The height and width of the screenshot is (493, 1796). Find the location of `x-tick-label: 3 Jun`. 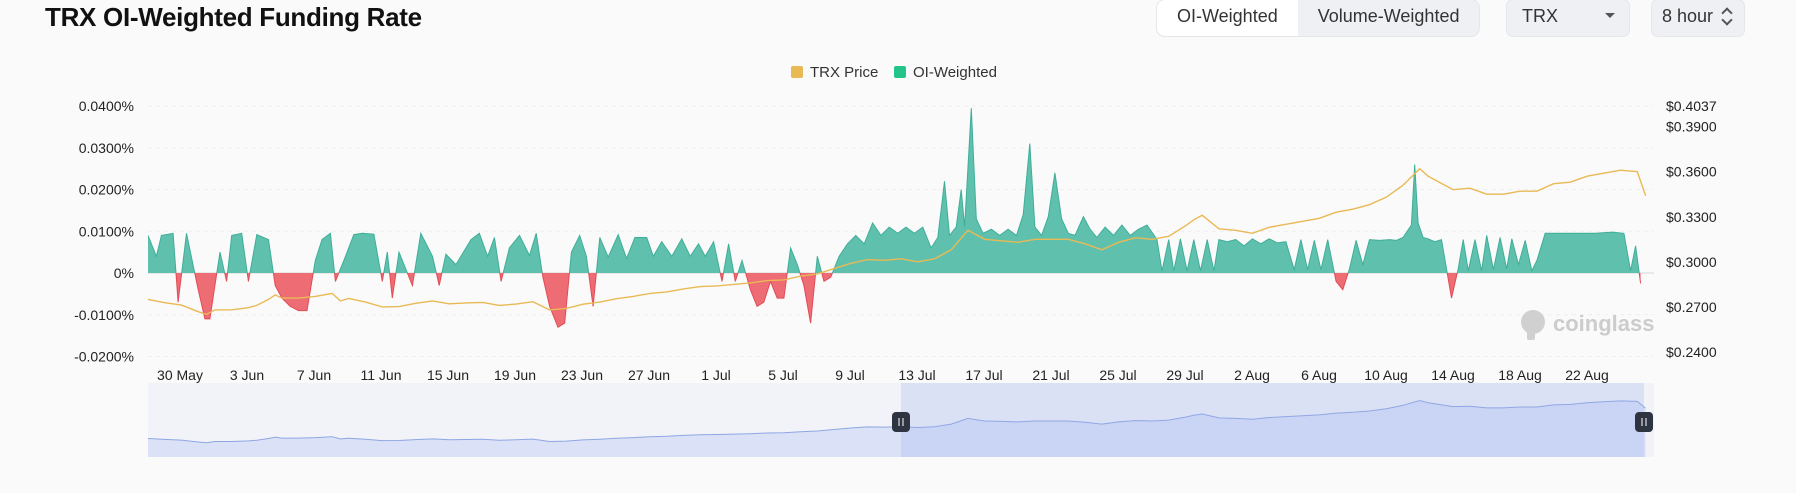

x-tick-label: 3 Jun is located at coordinates (247, 375).